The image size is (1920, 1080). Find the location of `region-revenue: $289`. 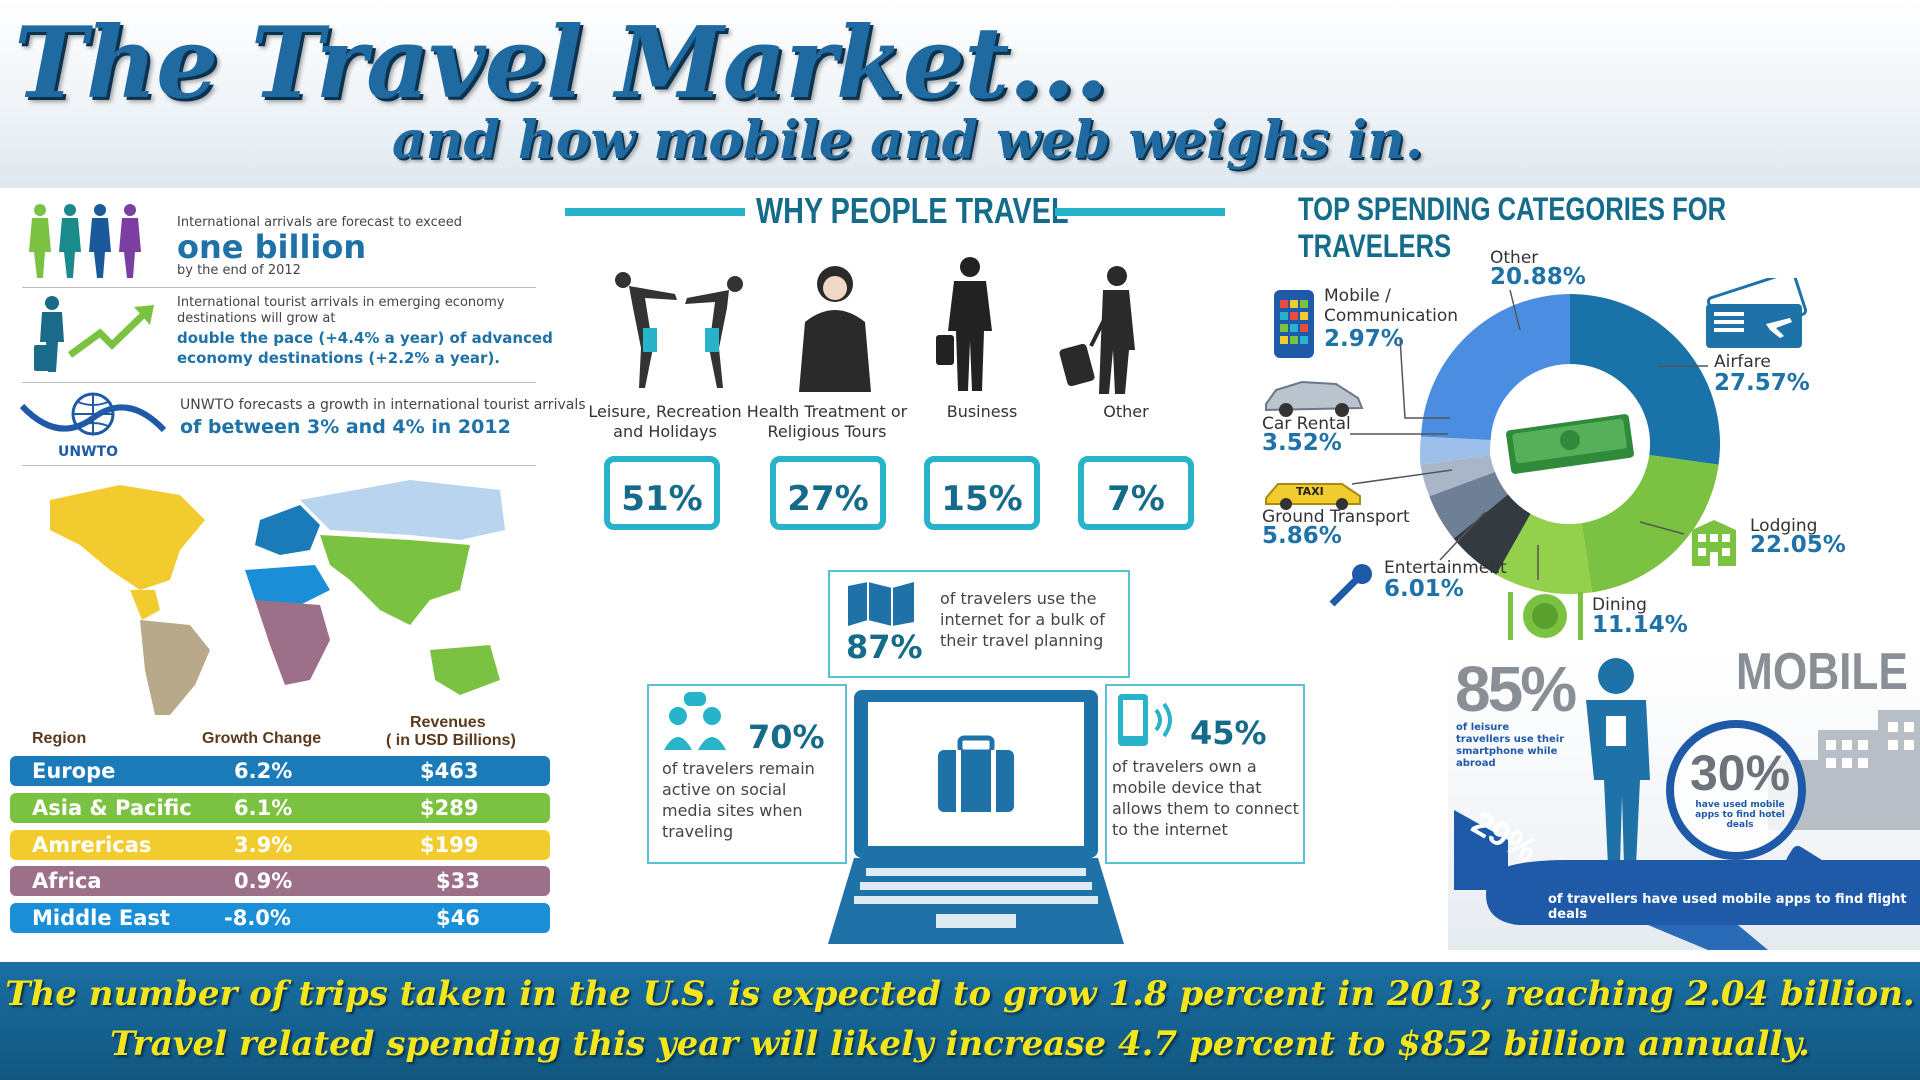

region-revenue: $289 is located at coordinates (449, 808).